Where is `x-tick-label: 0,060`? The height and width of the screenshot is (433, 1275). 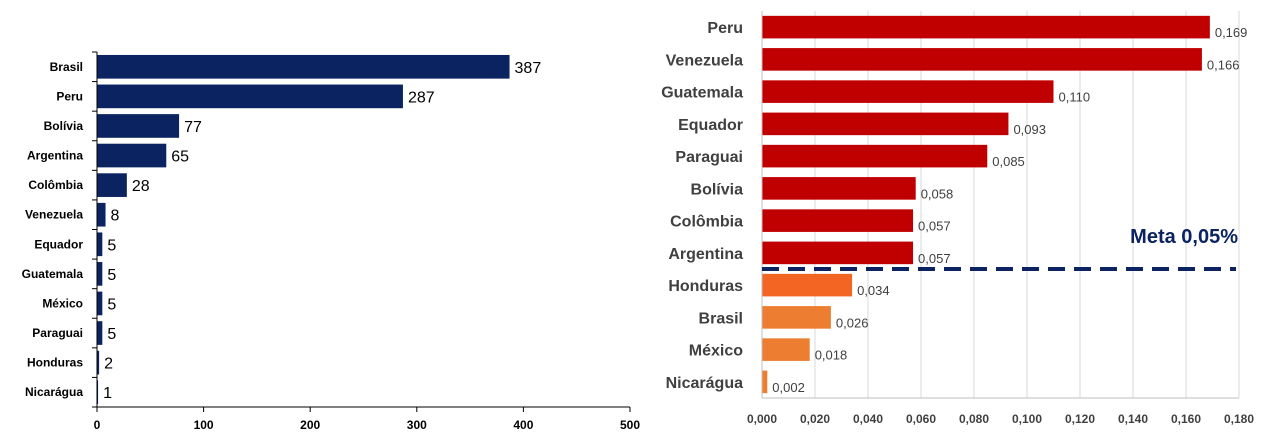 x-tick-label: 0,060 is located at coordinates (921, 419).